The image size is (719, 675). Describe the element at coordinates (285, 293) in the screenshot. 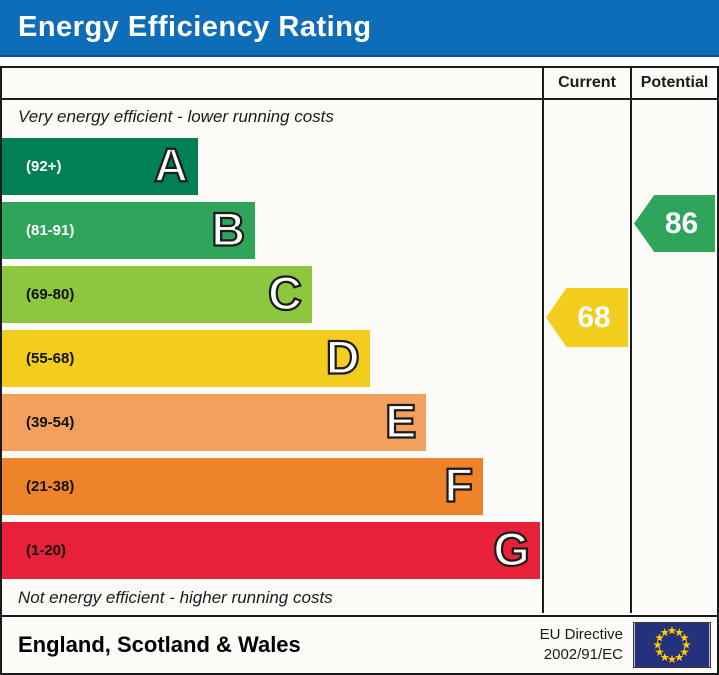

I see `band-letter: C` at that location.